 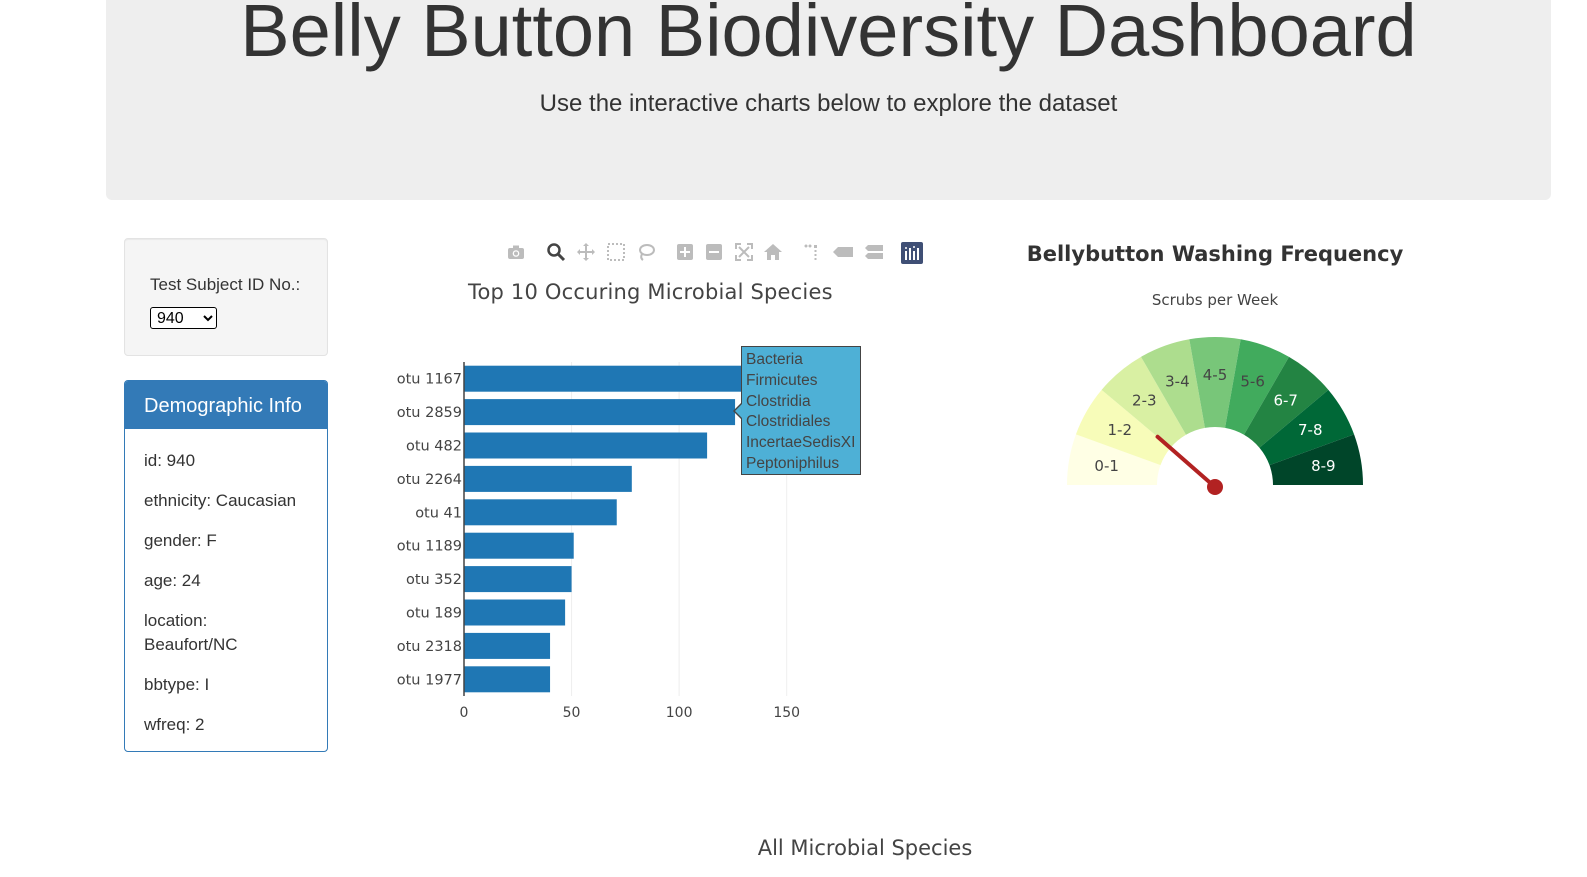 I want to click on tooltip-line: Bacteria, so click(x=774, y=359).